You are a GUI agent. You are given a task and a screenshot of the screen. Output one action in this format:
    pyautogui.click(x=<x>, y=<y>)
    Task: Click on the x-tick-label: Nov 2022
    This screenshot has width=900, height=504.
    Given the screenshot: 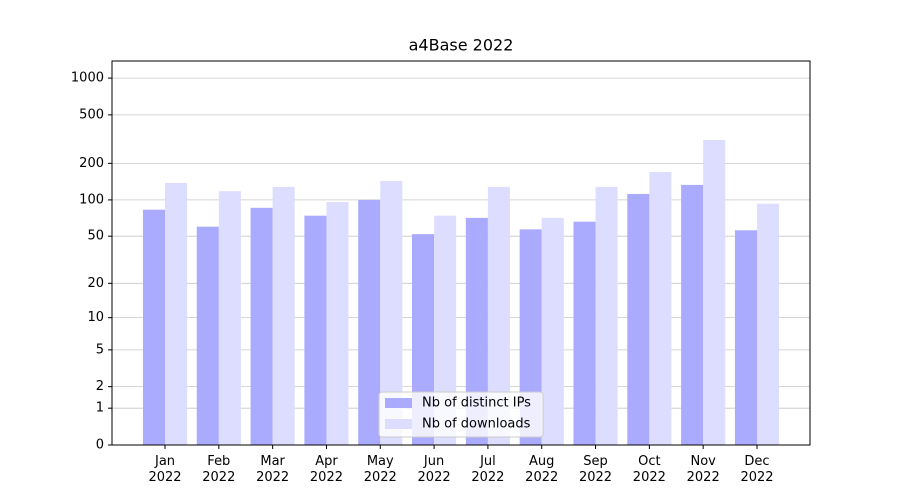 What is the action you would take?
    pyautogui.click(x=703, y=469)
    